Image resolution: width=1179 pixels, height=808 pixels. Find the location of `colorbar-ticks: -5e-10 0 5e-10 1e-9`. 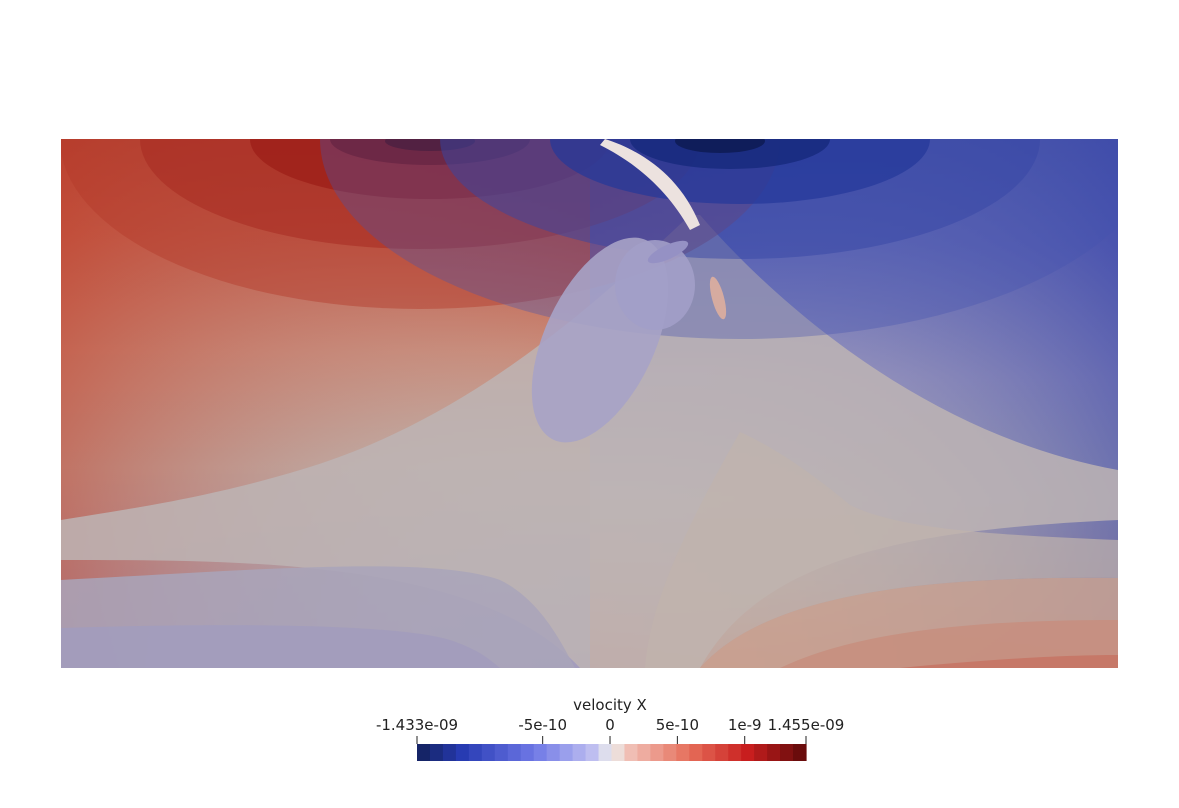

colorbar-ticks: -5e-10 0 5e-10 1e-9 is located at coordinates (611, 730).